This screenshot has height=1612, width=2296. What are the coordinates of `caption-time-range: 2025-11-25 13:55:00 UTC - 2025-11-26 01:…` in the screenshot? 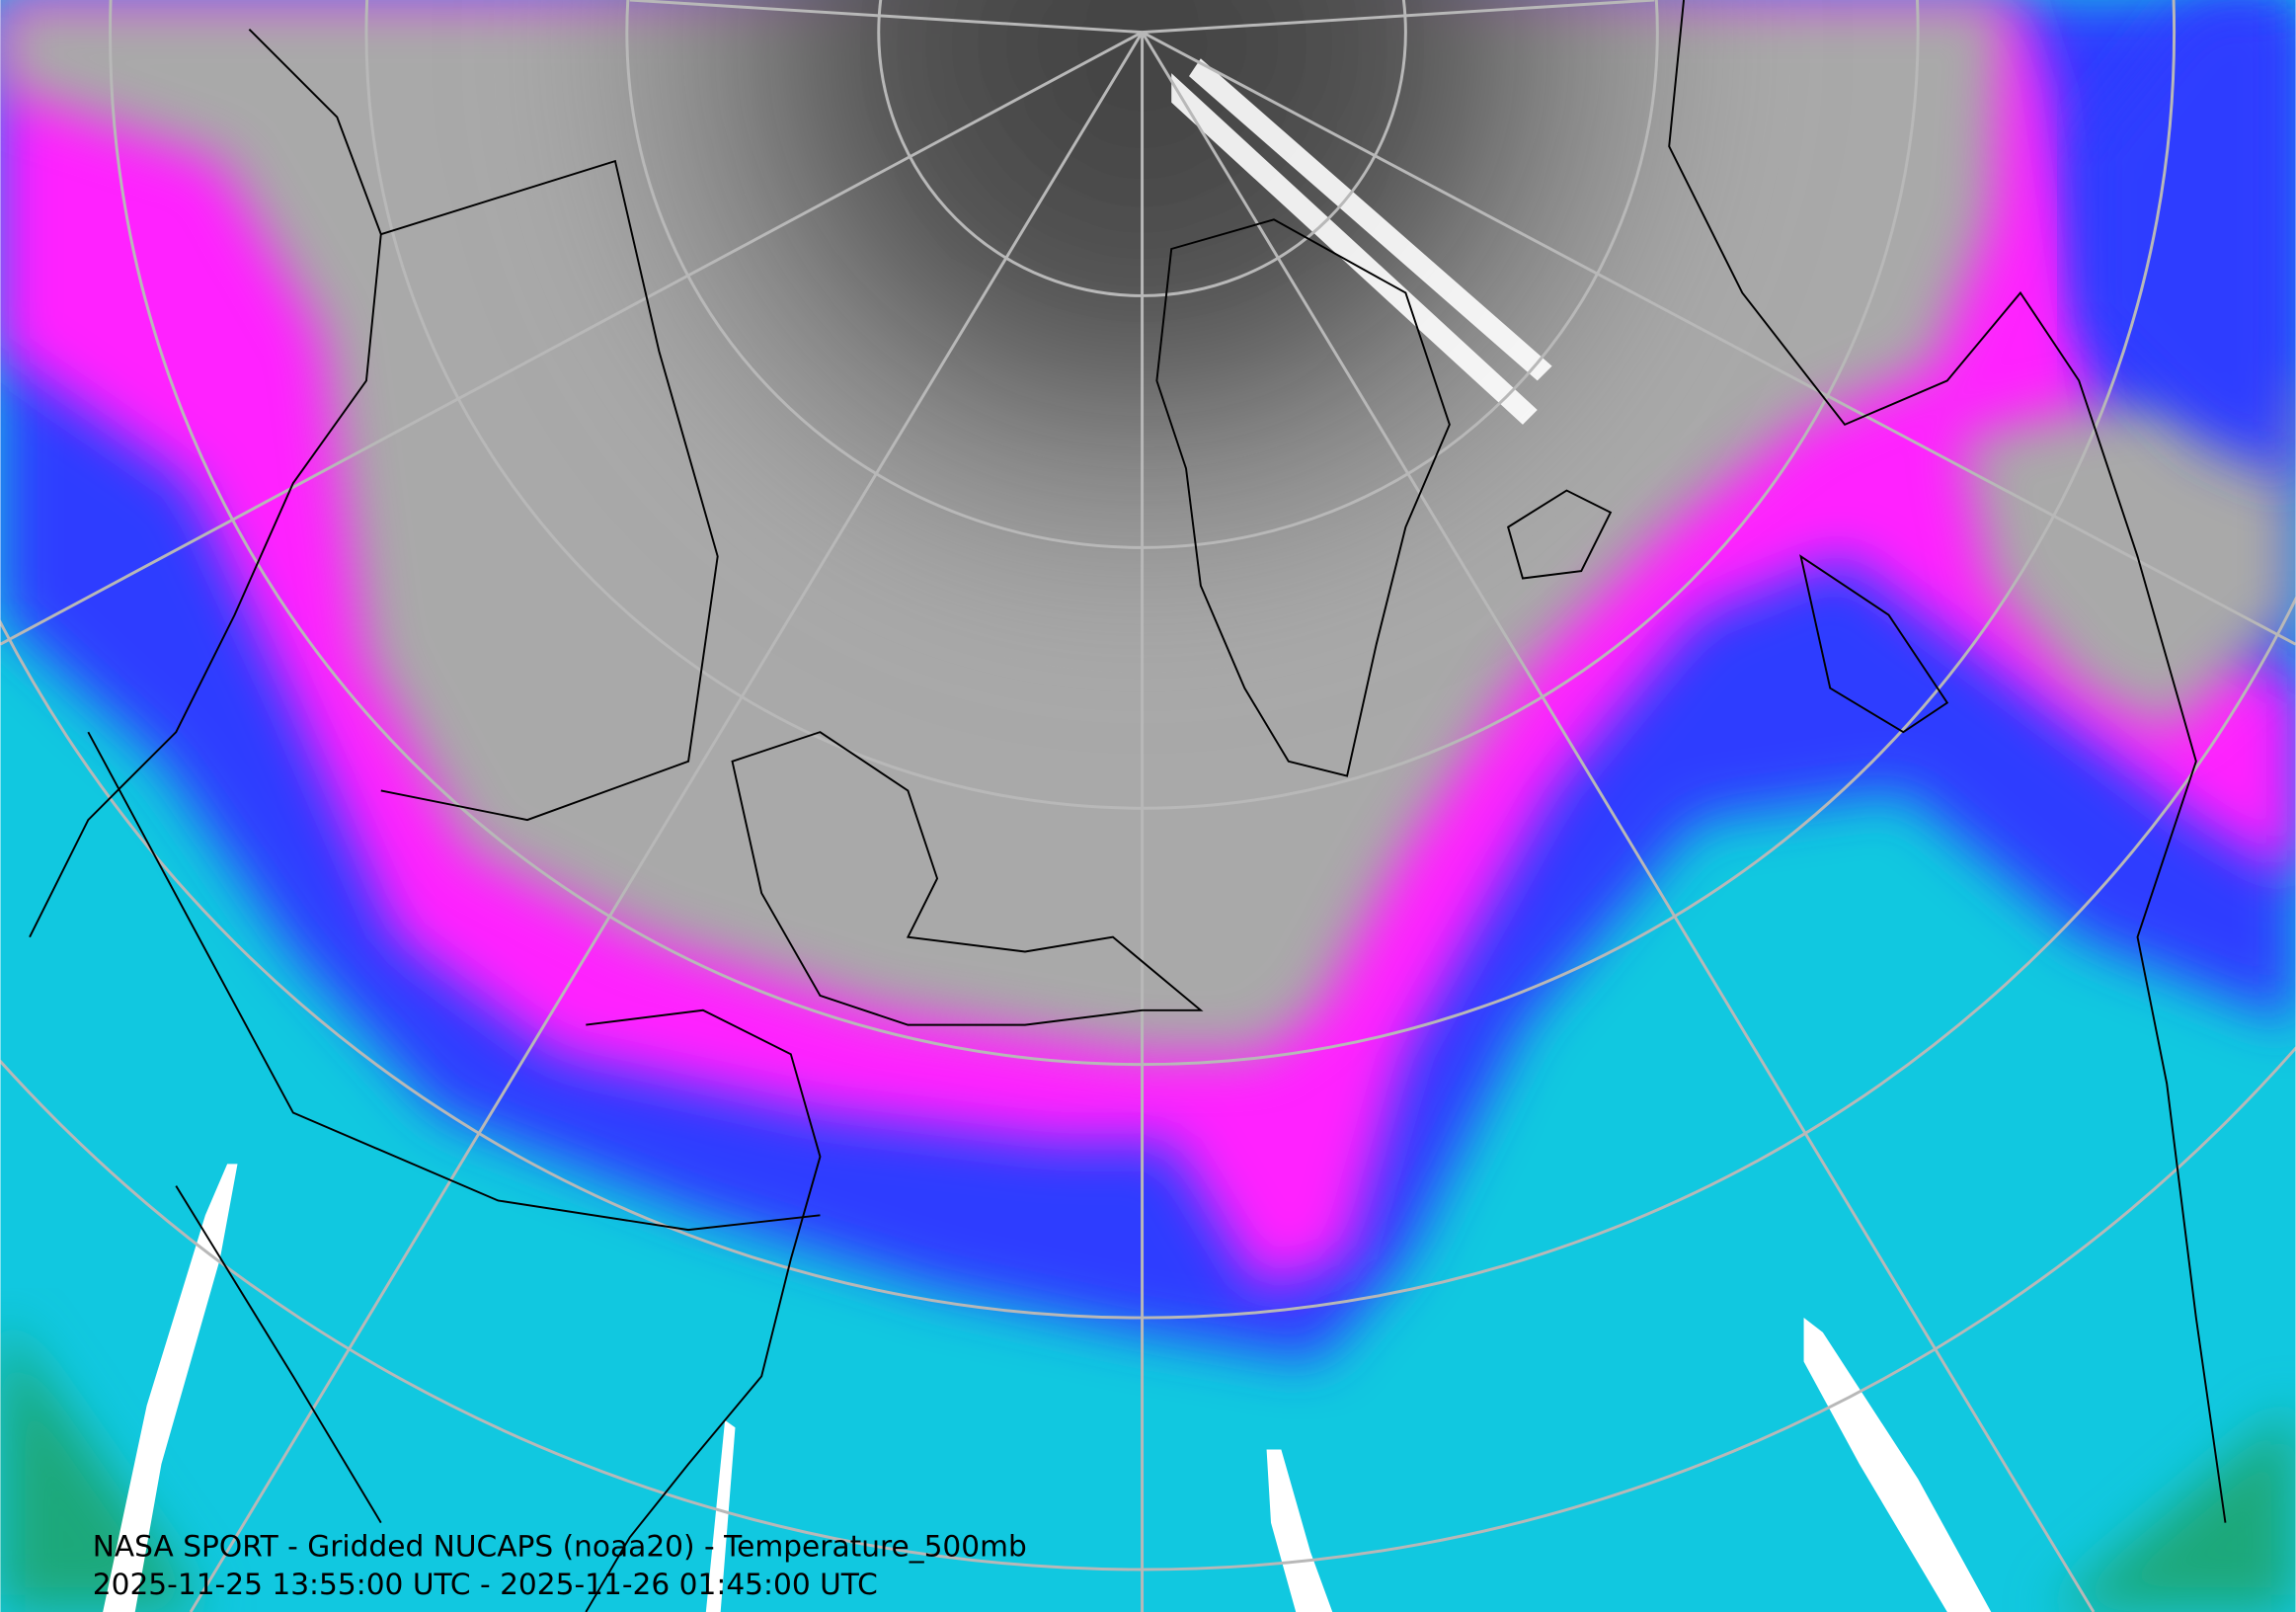 It's located at (486, 1584).